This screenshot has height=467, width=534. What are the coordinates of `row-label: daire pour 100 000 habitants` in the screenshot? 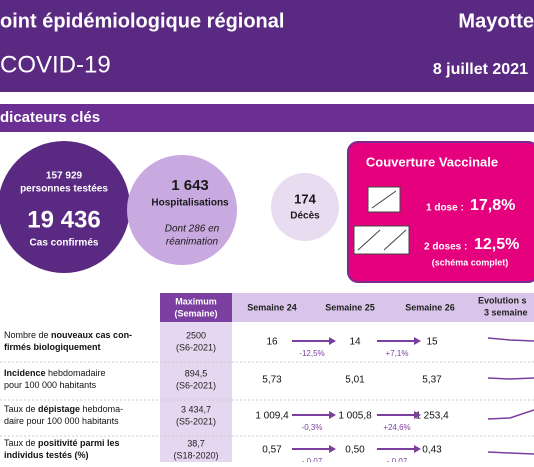 It's located at (61, 421).